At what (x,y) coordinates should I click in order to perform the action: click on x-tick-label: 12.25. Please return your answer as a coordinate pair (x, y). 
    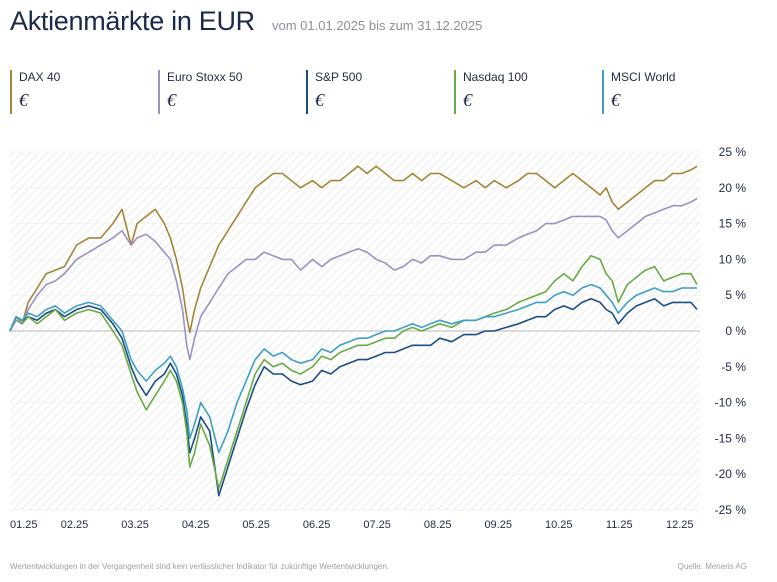
    Looking at the image, I should click on (680, 525).